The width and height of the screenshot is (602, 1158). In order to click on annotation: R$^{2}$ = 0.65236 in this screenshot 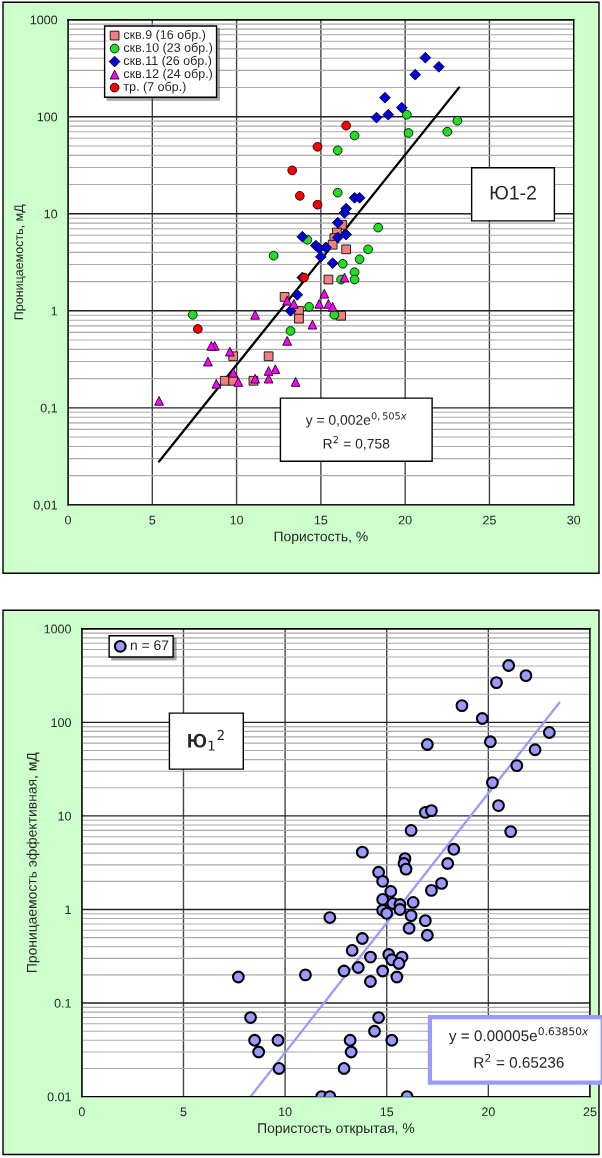, I will do `click(519, 1060)`.